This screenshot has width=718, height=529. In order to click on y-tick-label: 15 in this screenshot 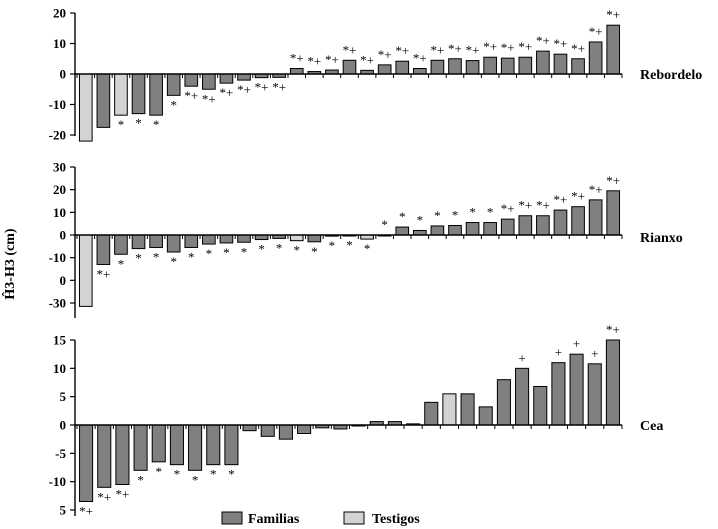, I will do `click(60, 340)`.